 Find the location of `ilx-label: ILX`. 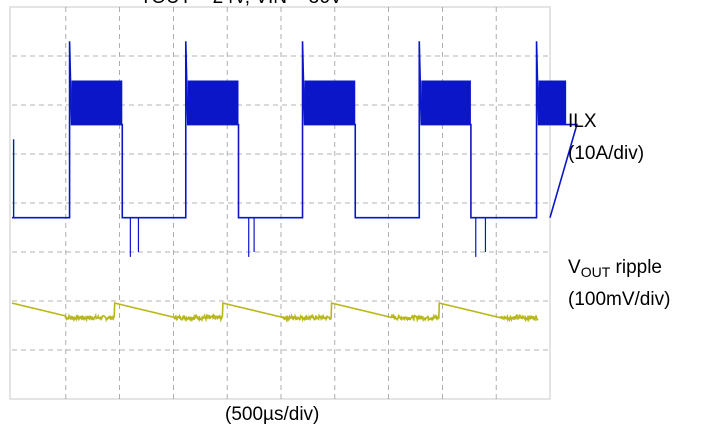

ilx-label: ILX is located at coordinates (582, 121).